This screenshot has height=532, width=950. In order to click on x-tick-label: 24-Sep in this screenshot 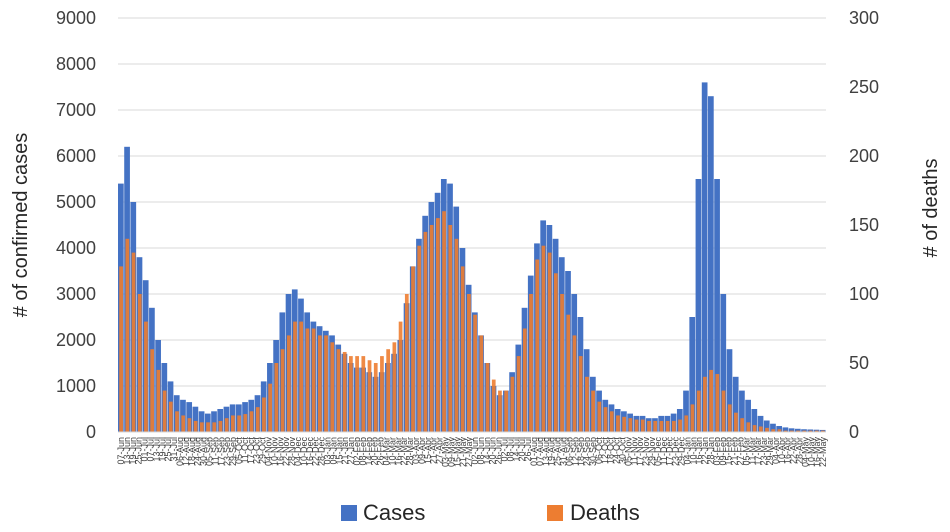, I will do `click(587, 451)`.